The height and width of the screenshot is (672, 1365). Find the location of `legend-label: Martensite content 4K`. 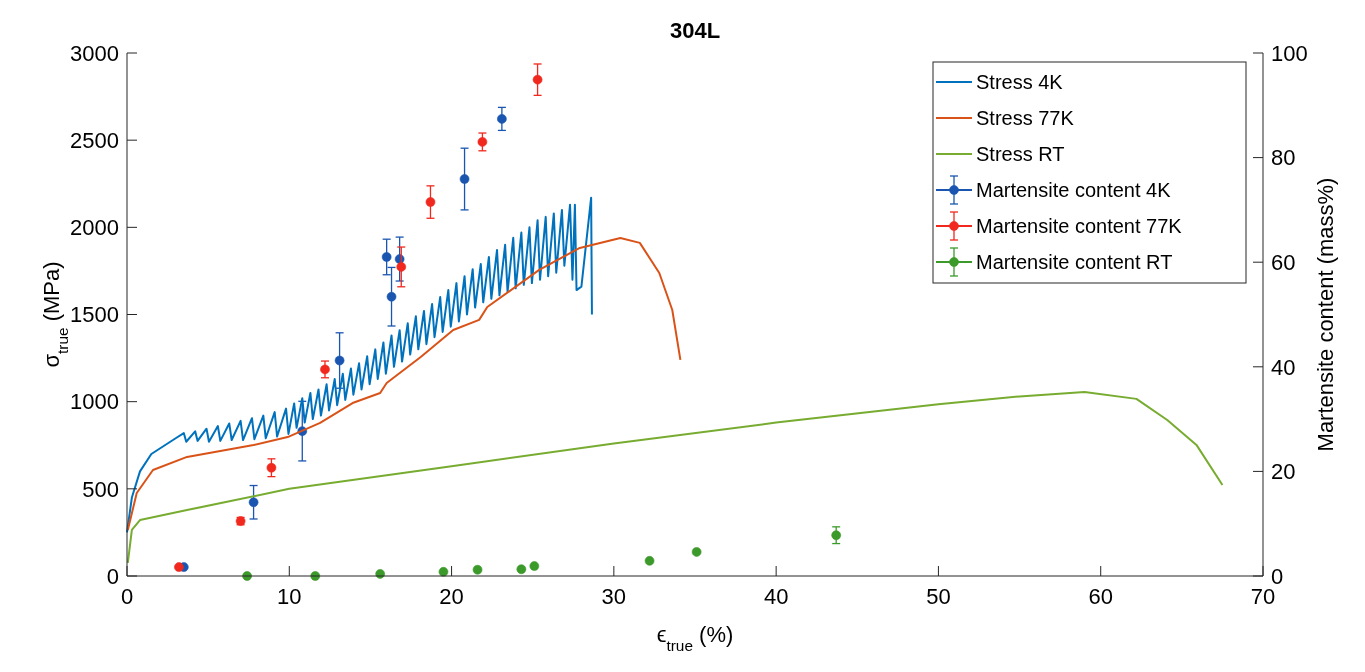

legend-label: Martensite content 4K is located at coordinates (1074, 190).